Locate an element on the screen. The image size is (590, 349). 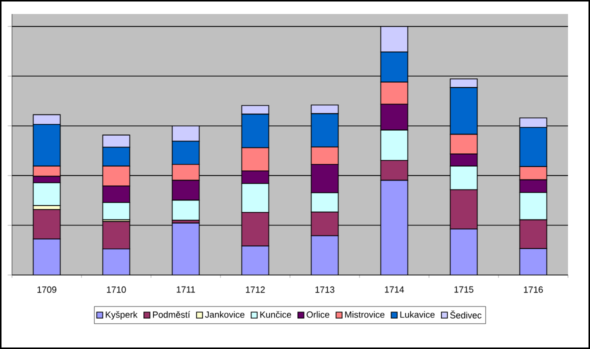
legend-label: Kyšperk is located at coordinates (122, 315).